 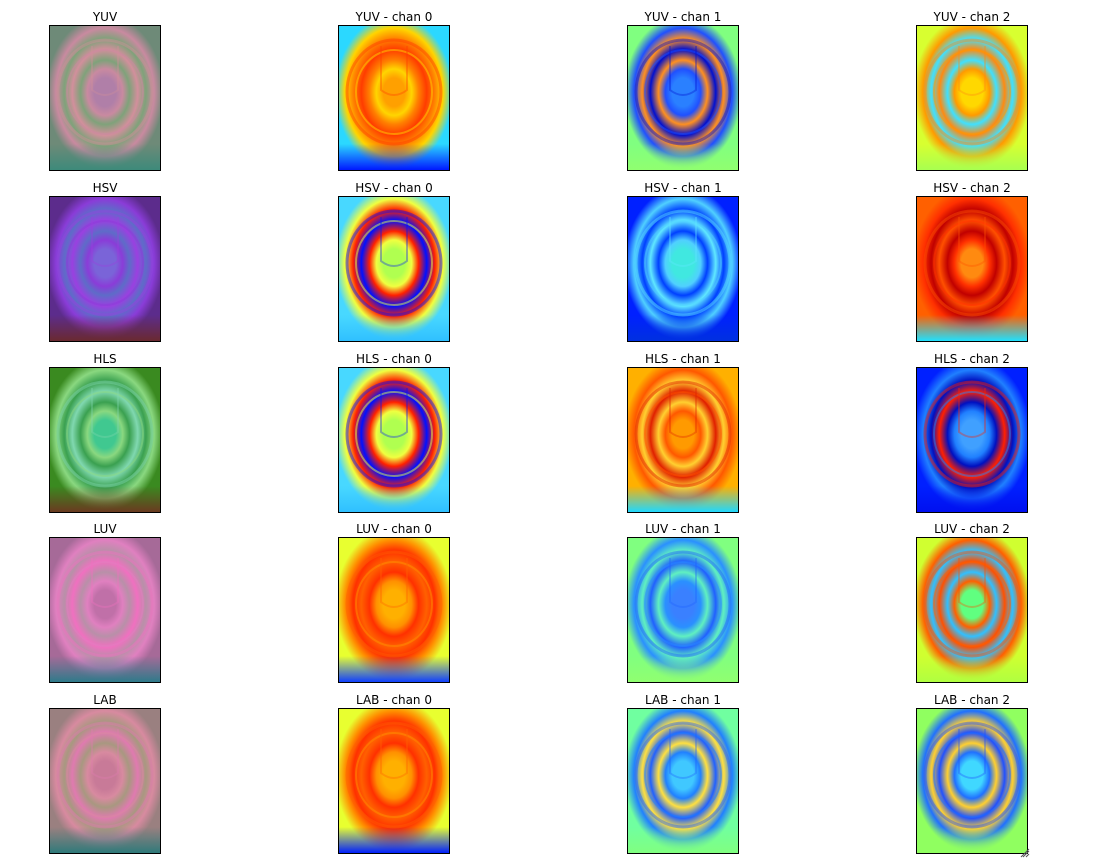 I want to click on panel-title: YUV - chan 1, so click(x=683, y=17).